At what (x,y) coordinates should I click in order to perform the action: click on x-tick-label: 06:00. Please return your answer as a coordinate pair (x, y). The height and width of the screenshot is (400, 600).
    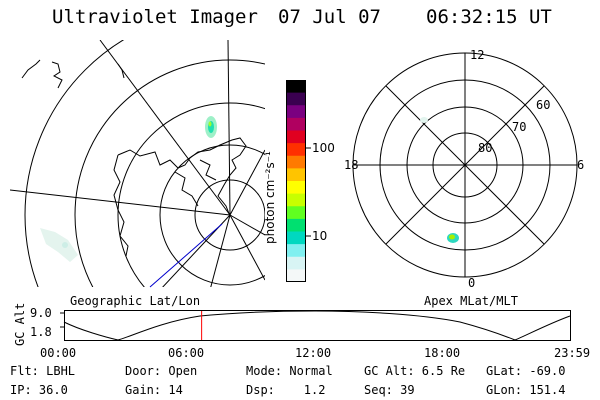
    Looking at the image, I should click on (186, 353).